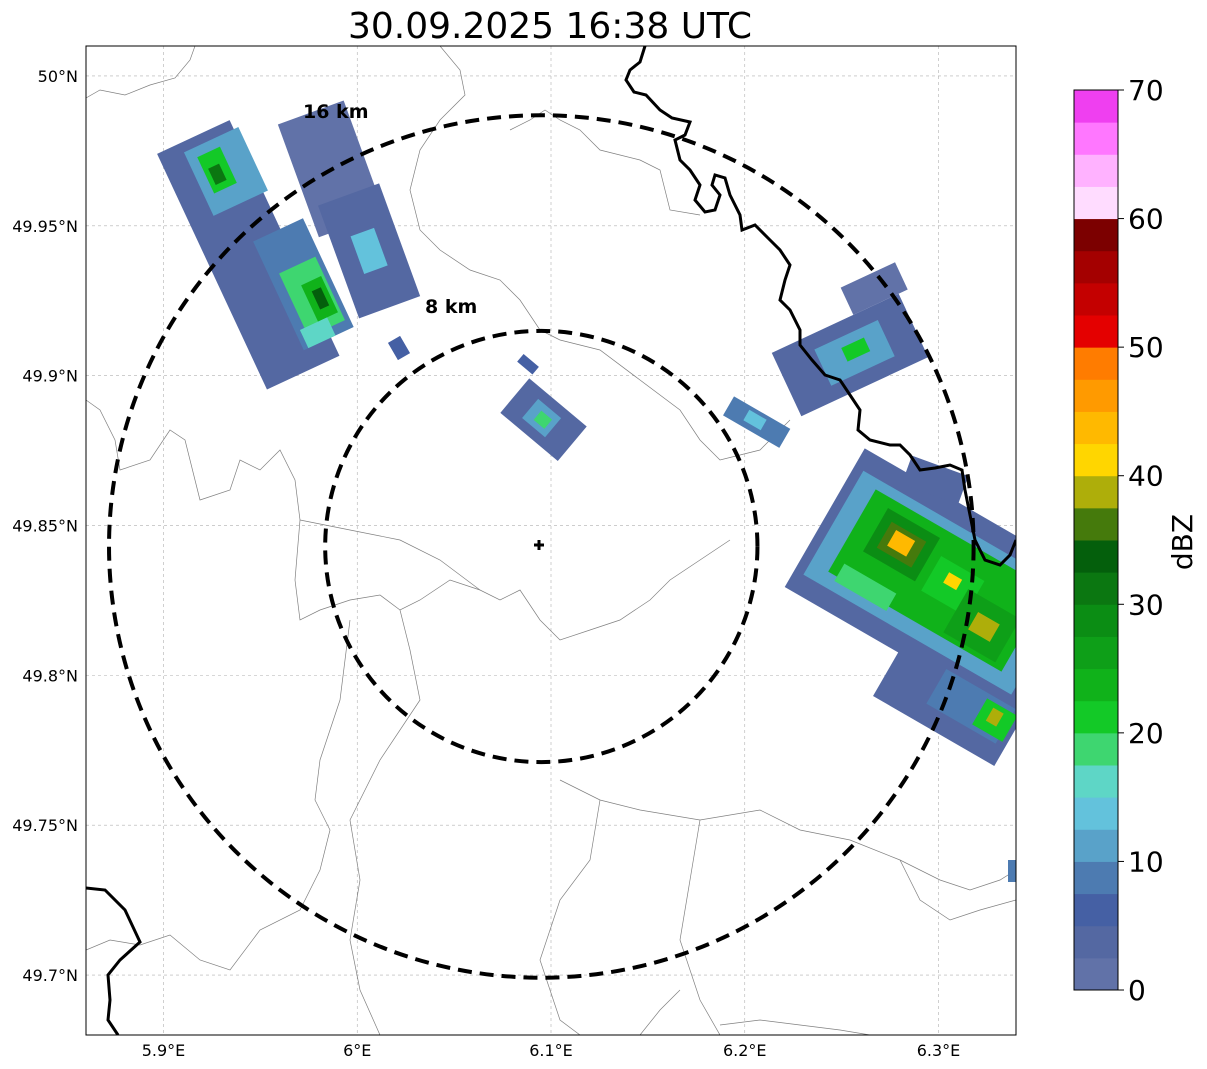 This screenshot has width=1207, height=1069. Describe the element at coordinates (451, 307) in the screenshot. I see `ring-label-8km: 8 km` at that location.